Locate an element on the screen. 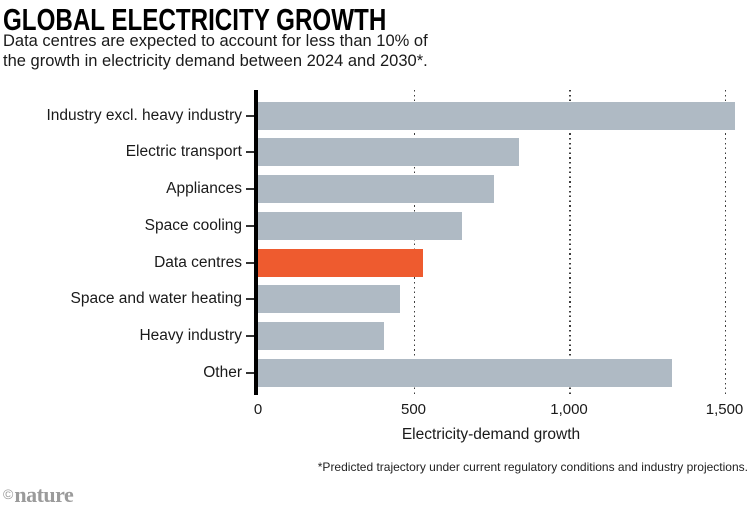 Image resolution: width=751 pixels, height=512 pixels. copyright-icon: © is located at coordinates (8, 494).